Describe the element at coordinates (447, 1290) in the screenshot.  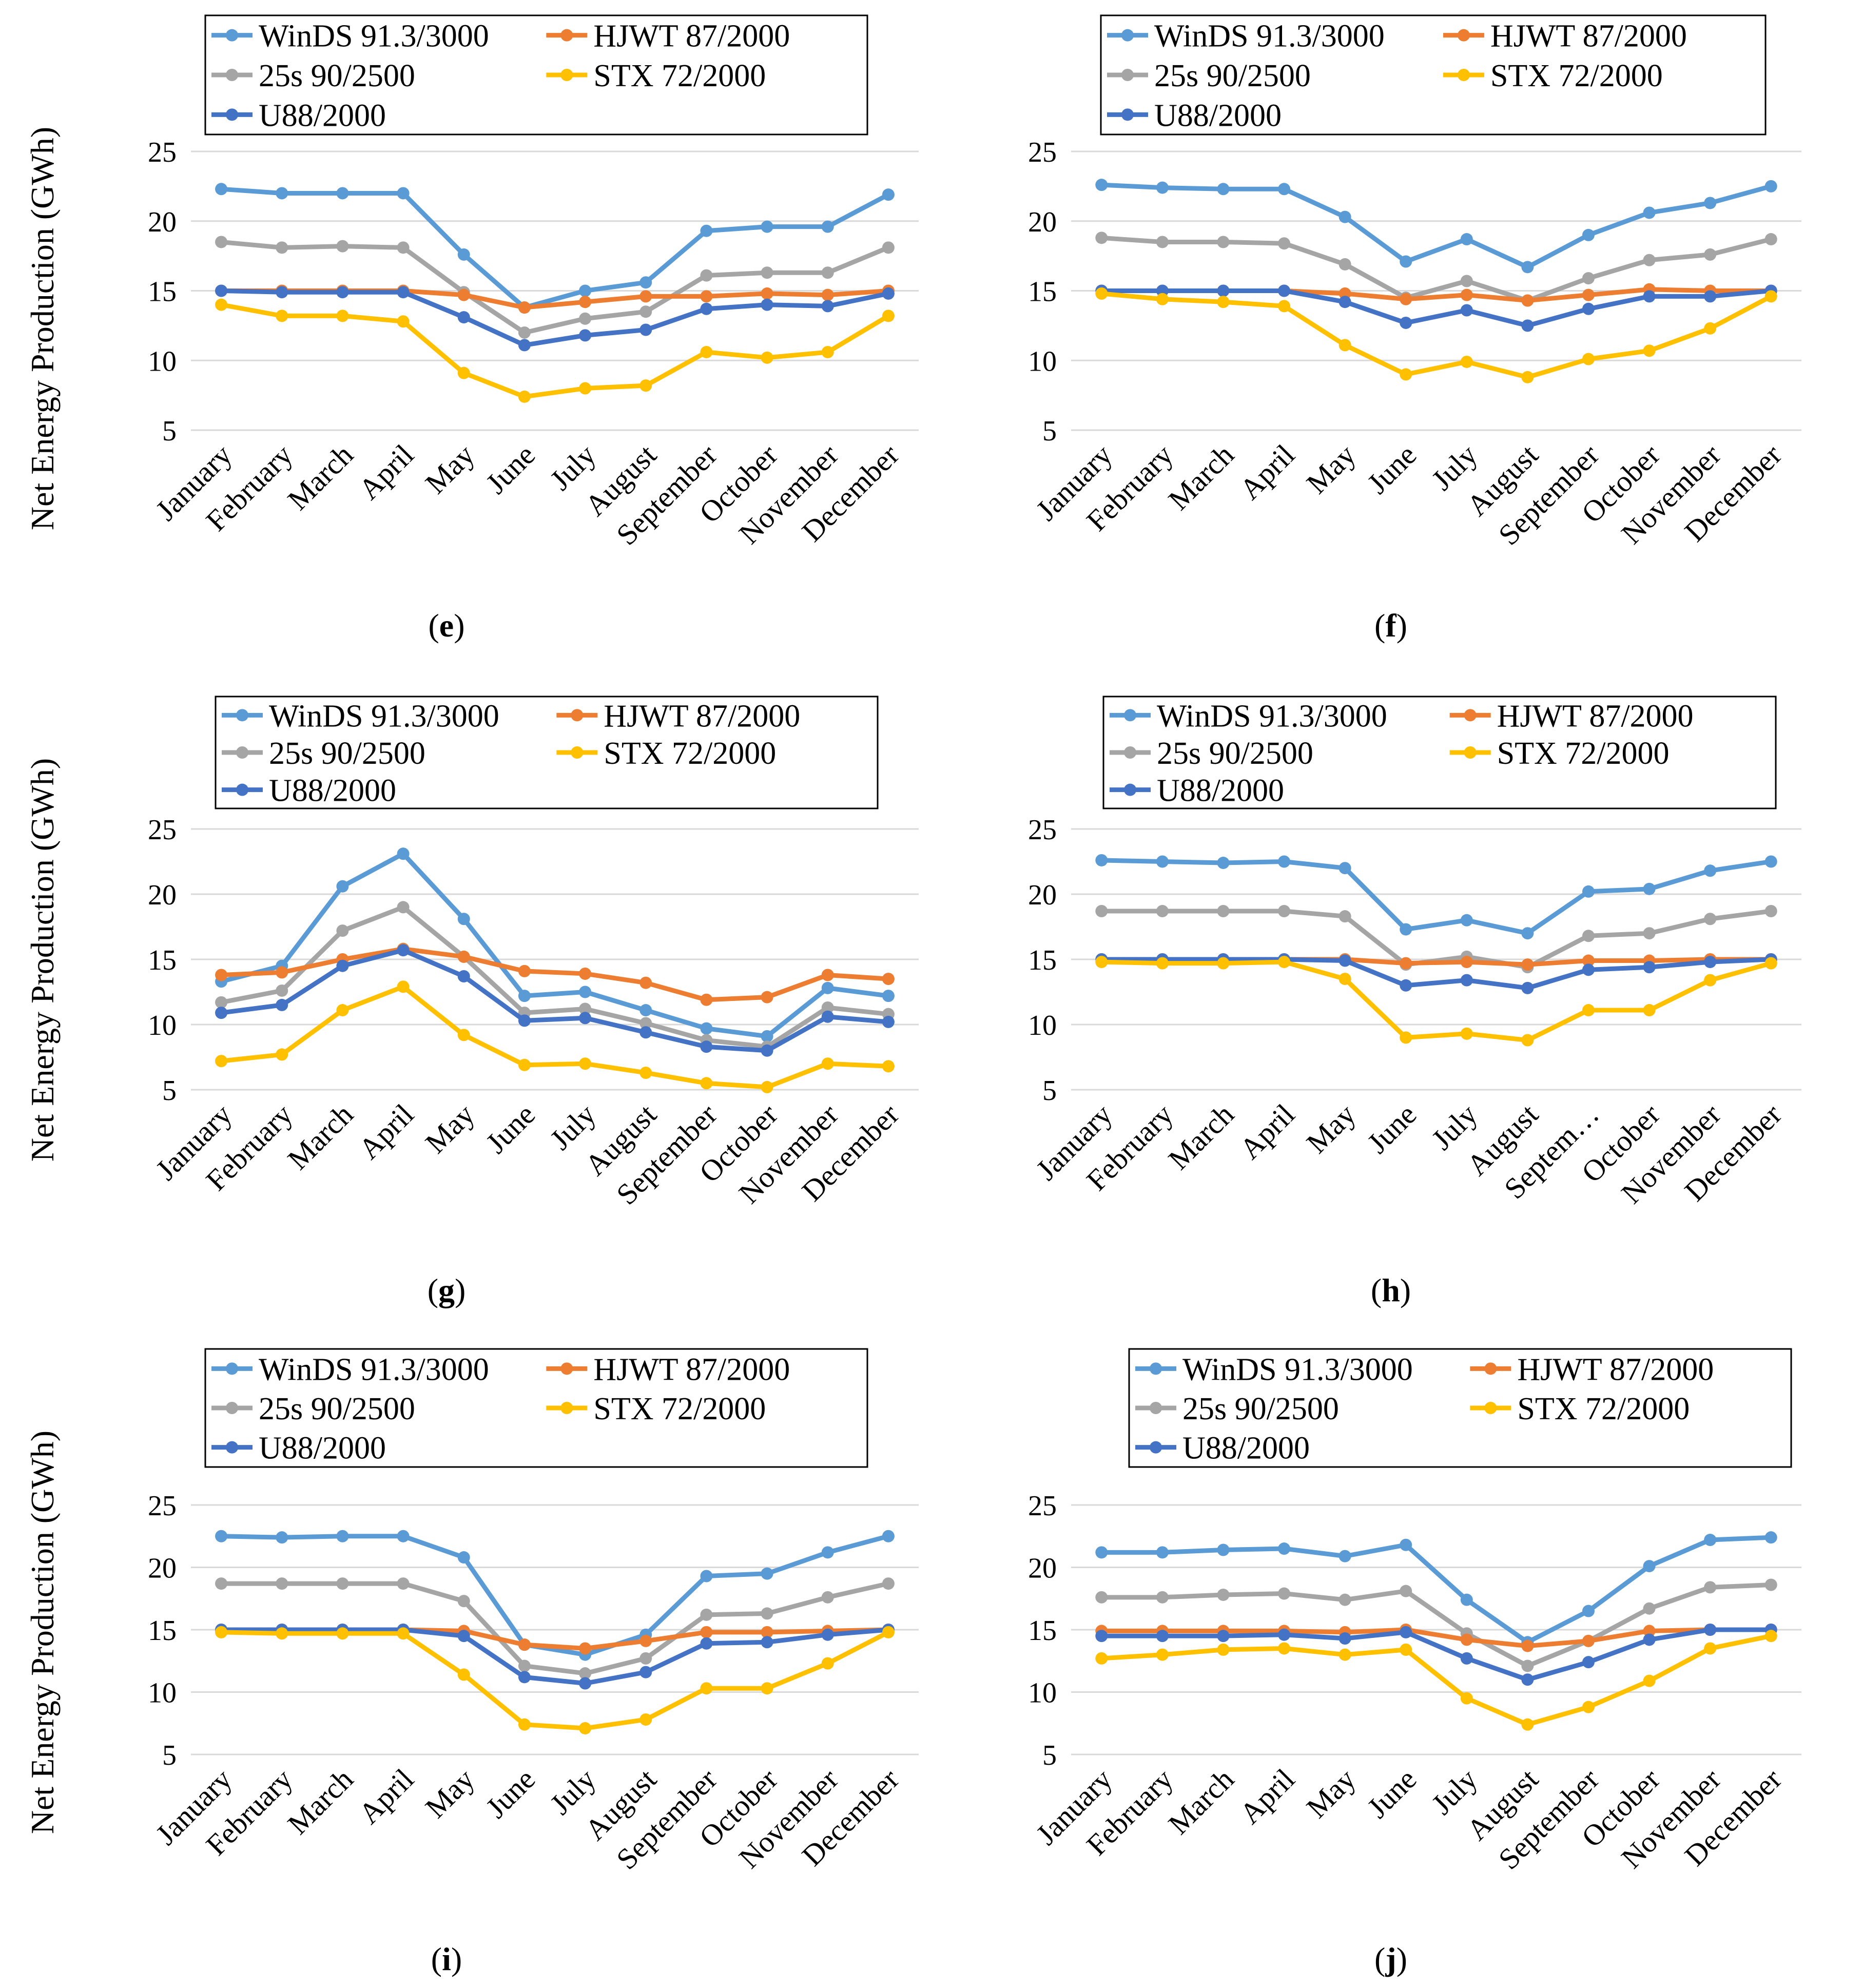
I see `panel-caption: (g)` at that location.